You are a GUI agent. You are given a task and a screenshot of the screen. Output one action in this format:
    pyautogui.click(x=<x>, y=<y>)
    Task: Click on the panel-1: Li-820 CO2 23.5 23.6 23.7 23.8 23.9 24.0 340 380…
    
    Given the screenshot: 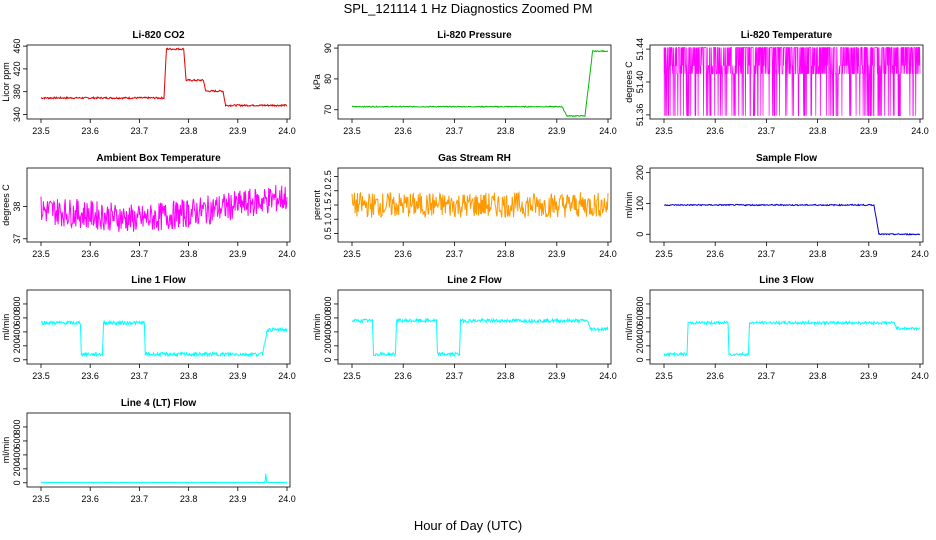 What is the action you would take?
    pyautogui.click(x=148, y=83)
    